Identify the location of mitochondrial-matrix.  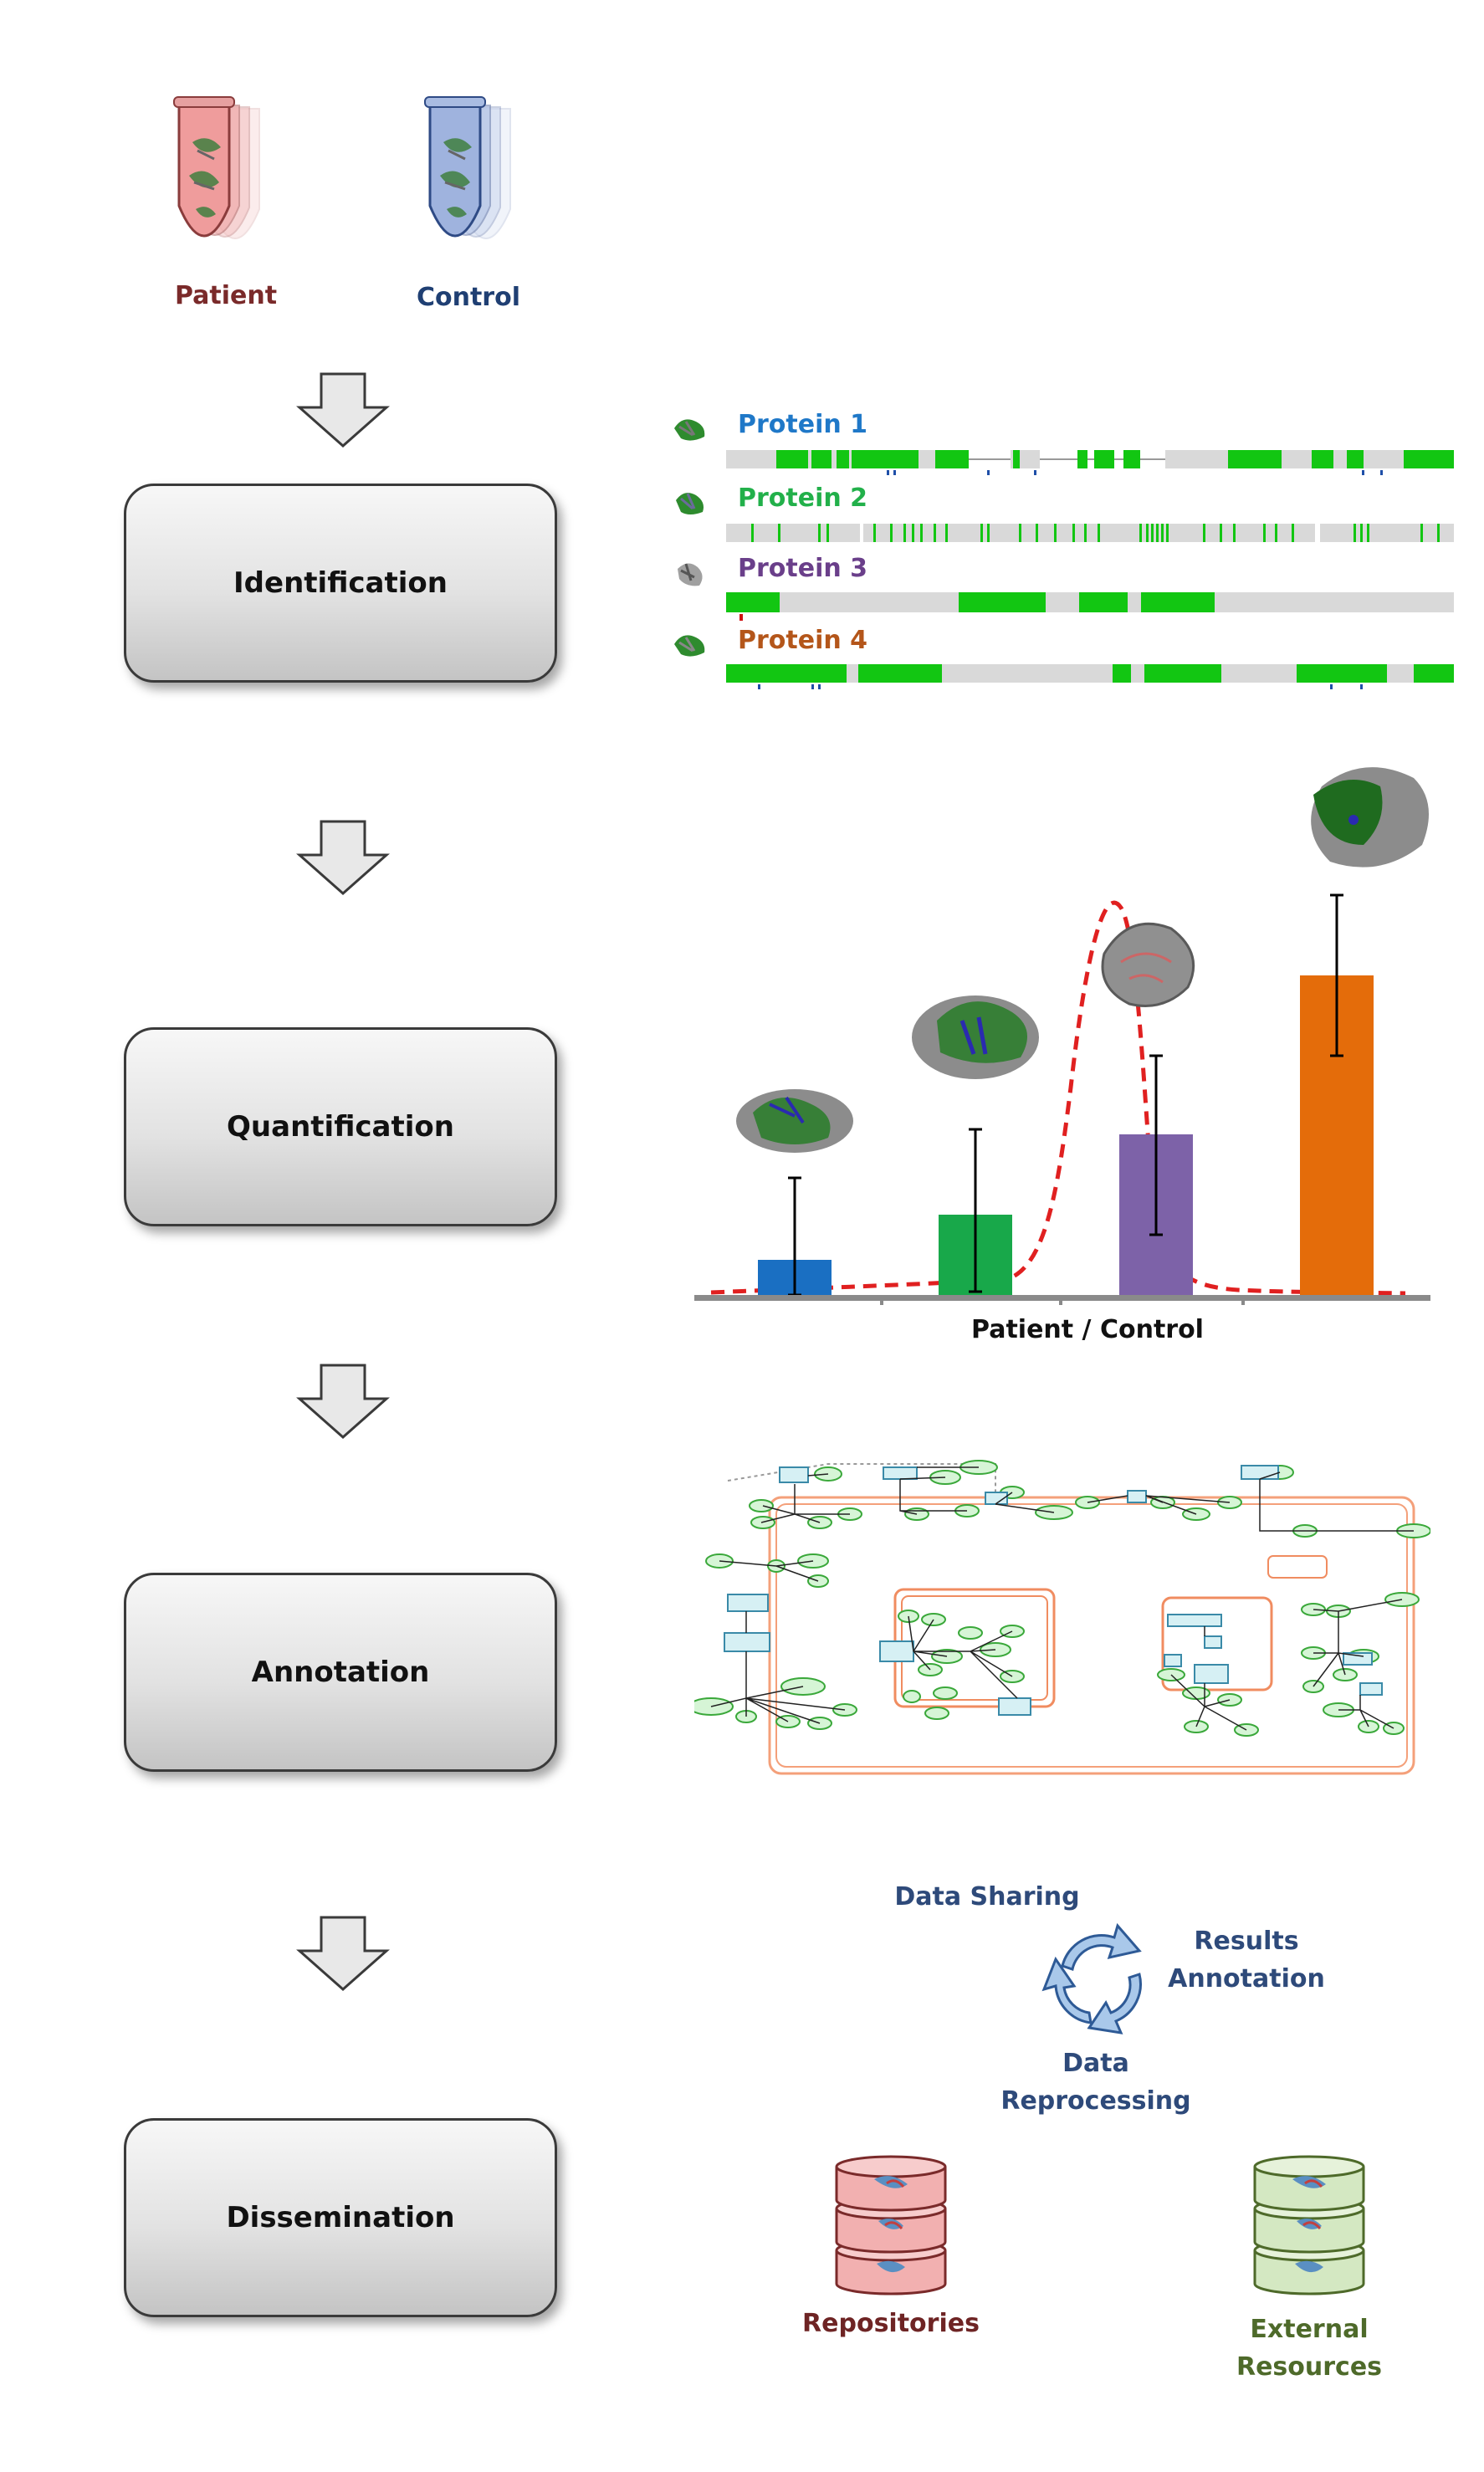
(974, 1648).